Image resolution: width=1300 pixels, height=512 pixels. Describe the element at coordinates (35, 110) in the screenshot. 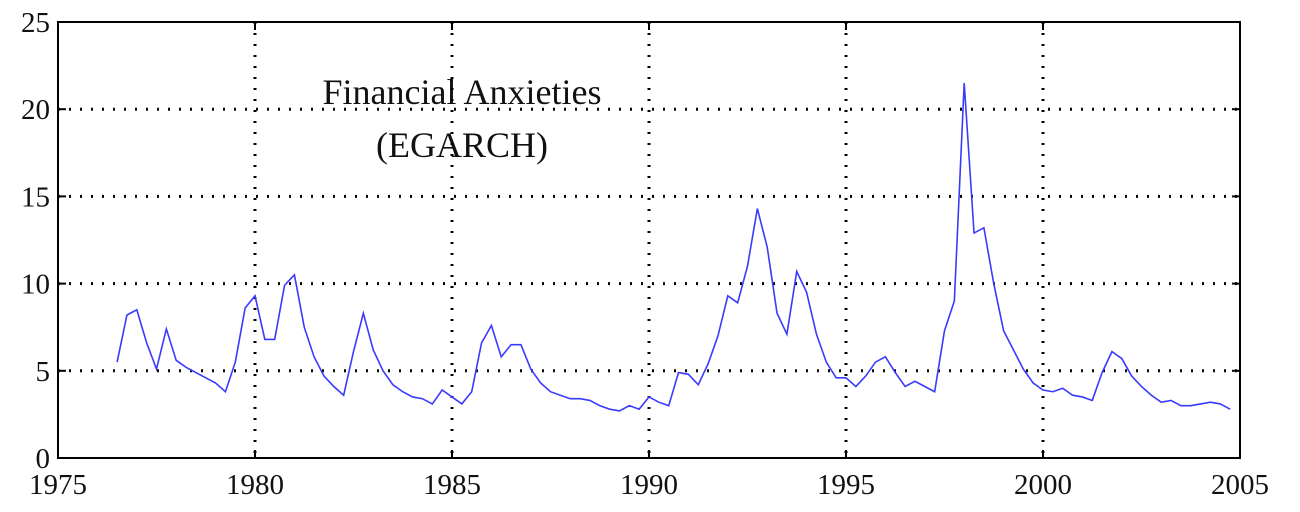

I see `y-tick-label: 20` at that location.